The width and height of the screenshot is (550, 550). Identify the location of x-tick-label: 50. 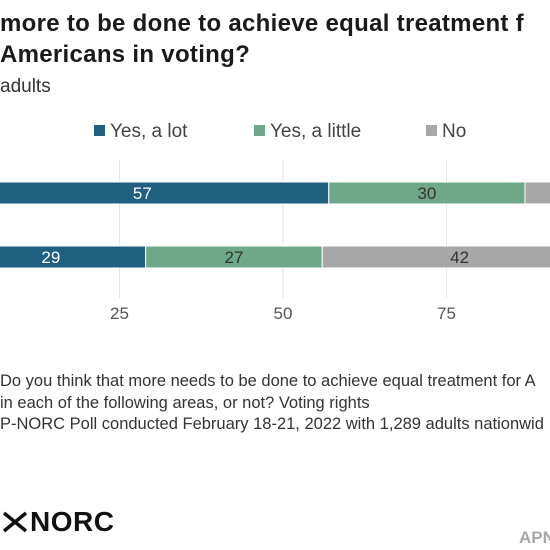
(283, 313).